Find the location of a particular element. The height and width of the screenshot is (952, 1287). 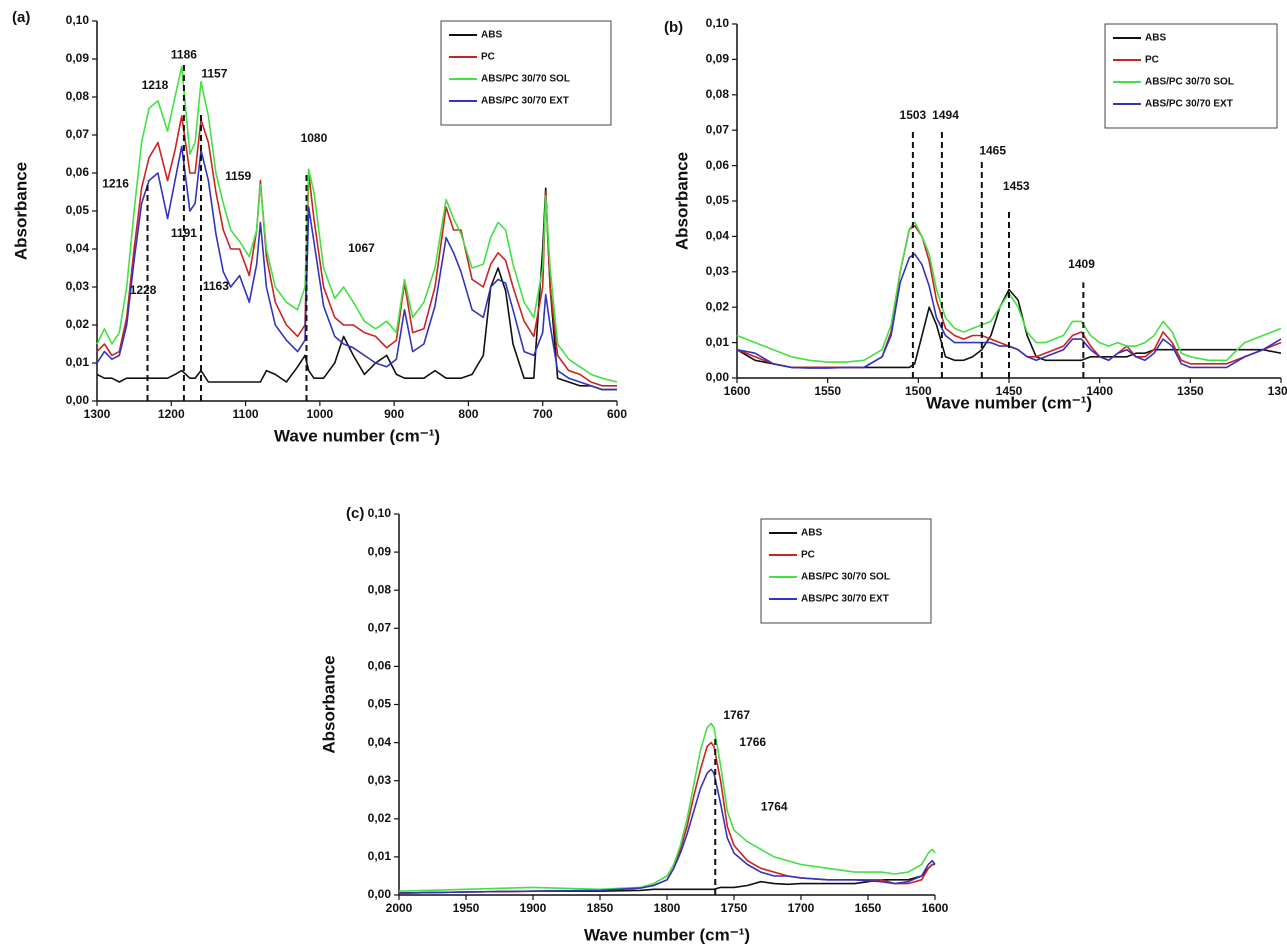

annotation: 1067 is located at coordinates (361, 248).